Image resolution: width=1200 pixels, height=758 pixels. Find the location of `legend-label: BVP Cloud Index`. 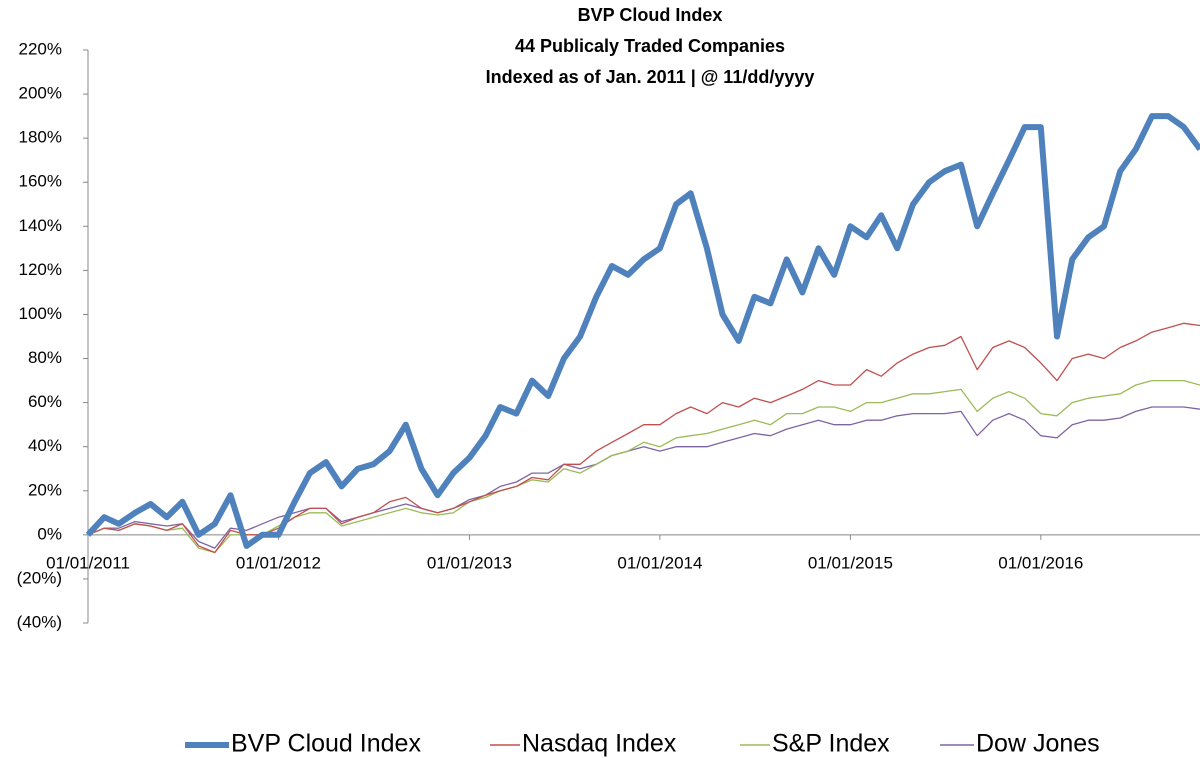

legend-label: BVP Cloud Index is located at coordinates (326, 744).